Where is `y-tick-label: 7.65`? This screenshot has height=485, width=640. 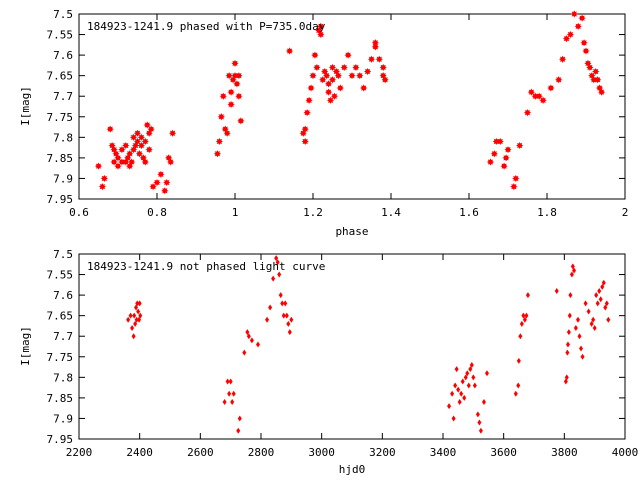
y-tick-label: 7.65 is located at coordinates (60, 76).